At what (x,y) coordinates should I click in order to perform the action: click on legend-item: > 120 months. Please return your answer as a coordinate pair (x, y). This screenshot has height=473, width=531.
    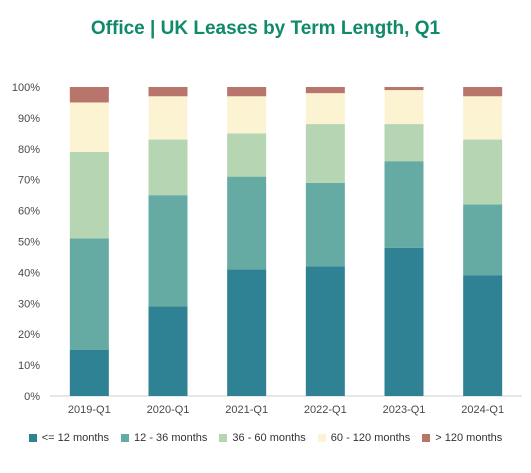
    Looking at the image, I should click on (462, 438).